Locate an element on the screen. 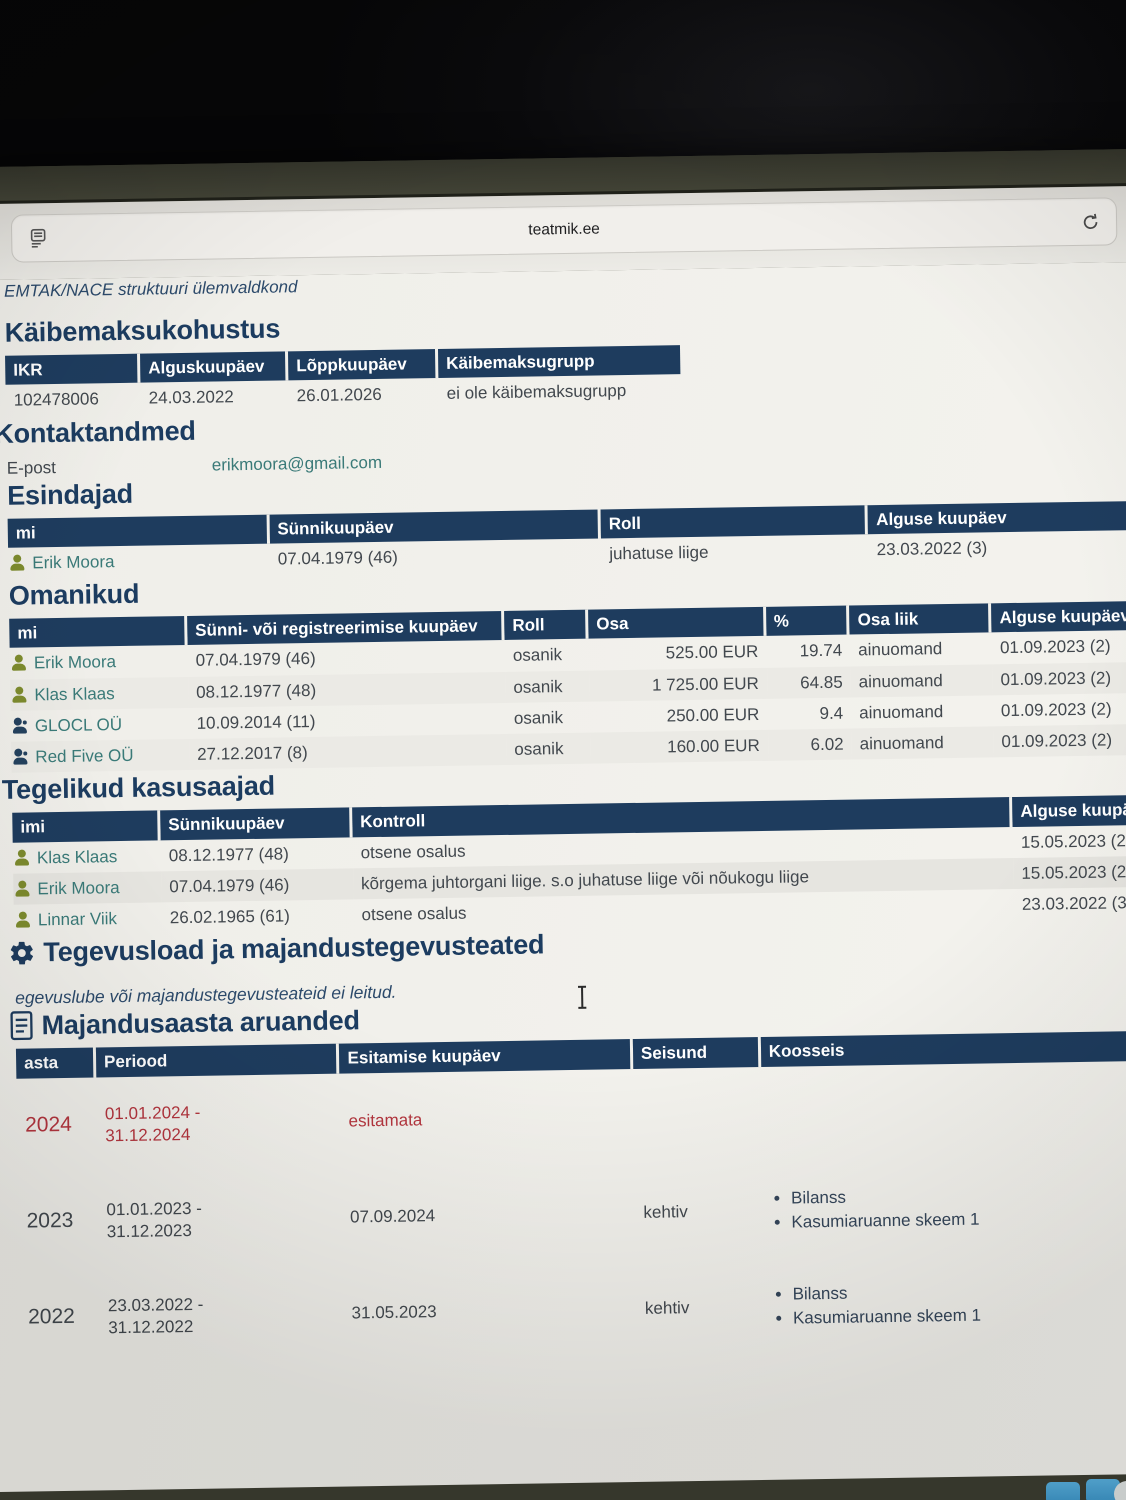  column-header: Alguse kuupä is located at coordinates (1069, 810).